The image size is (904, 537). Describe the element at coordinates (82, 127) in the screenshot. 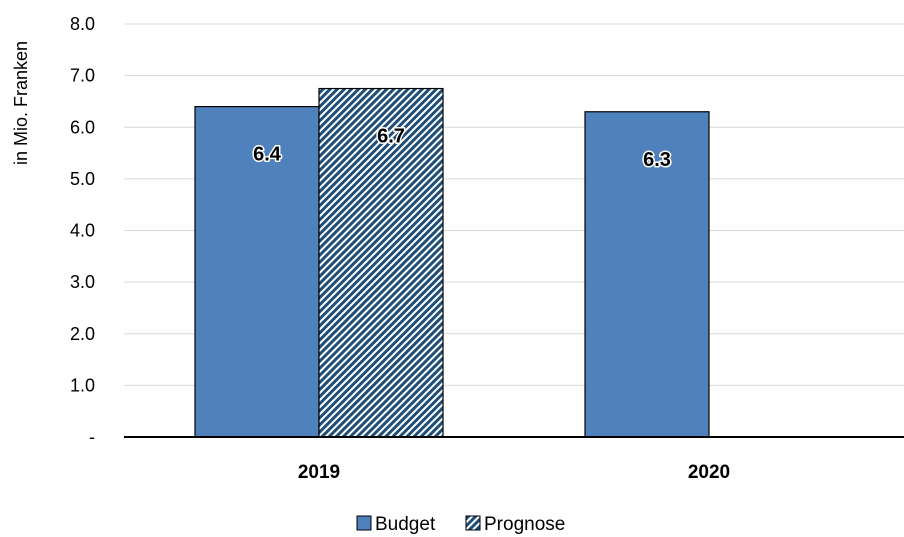

I see `y-tick-label: 6.0` at that location.